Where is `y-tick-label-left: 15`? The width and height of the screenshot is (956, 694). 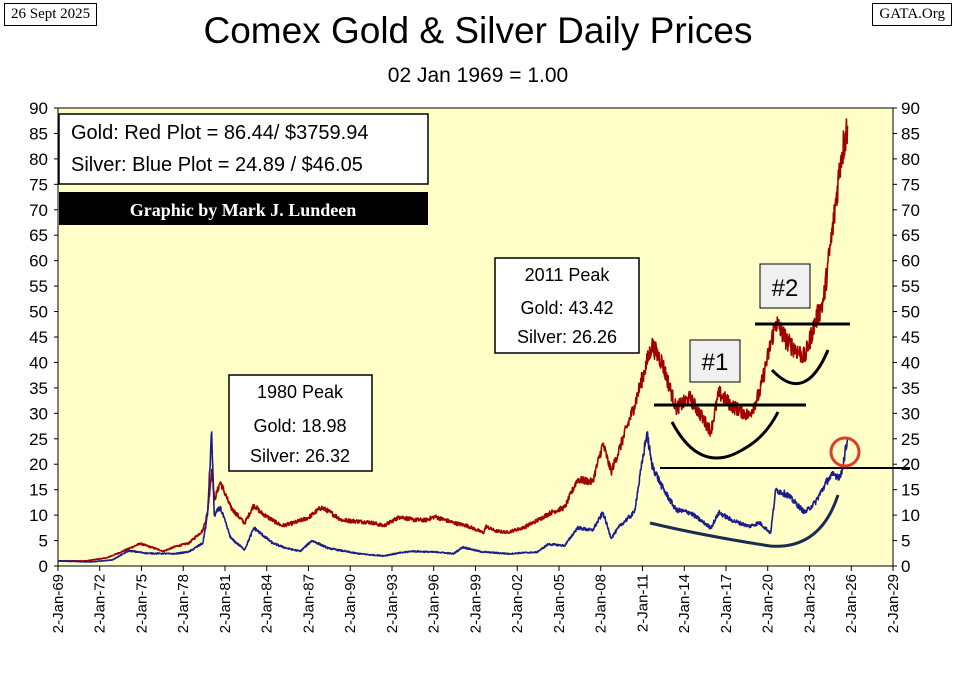
y-tick-label-left: 15 is located at coordinates (38, 490).